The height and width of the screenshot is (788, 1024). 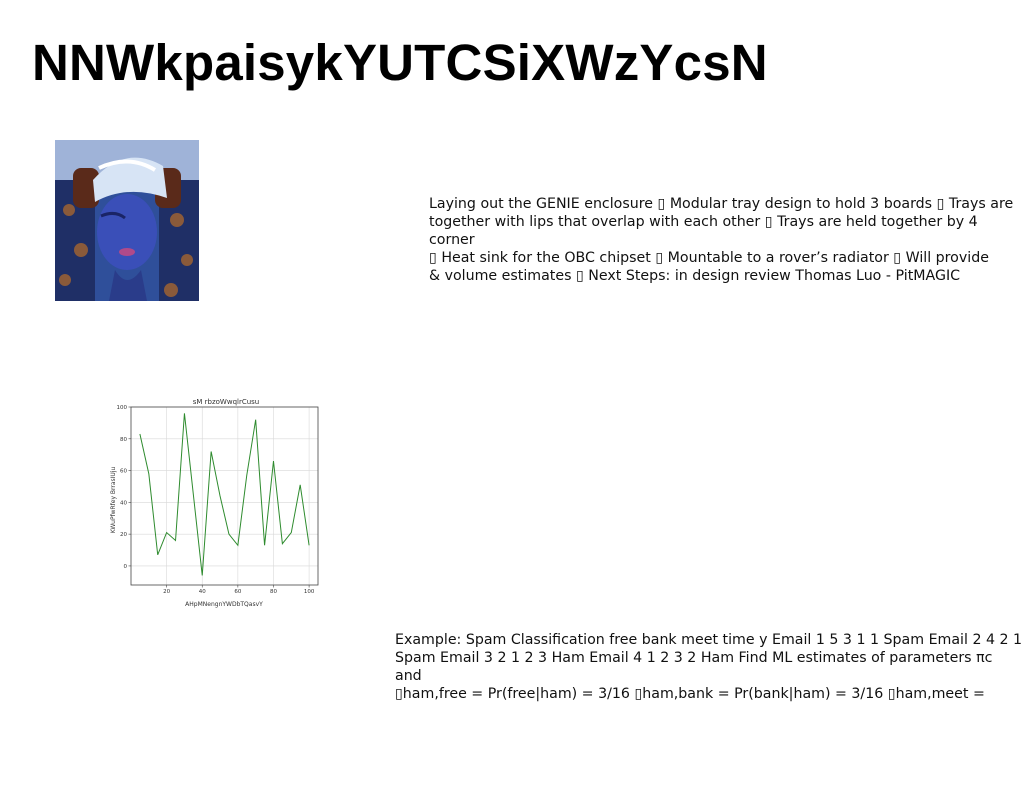 What do you see at coordinates (123, 440) in the screenshot?
I see `y-tick-label: 80` at bounding box center [123, 440].